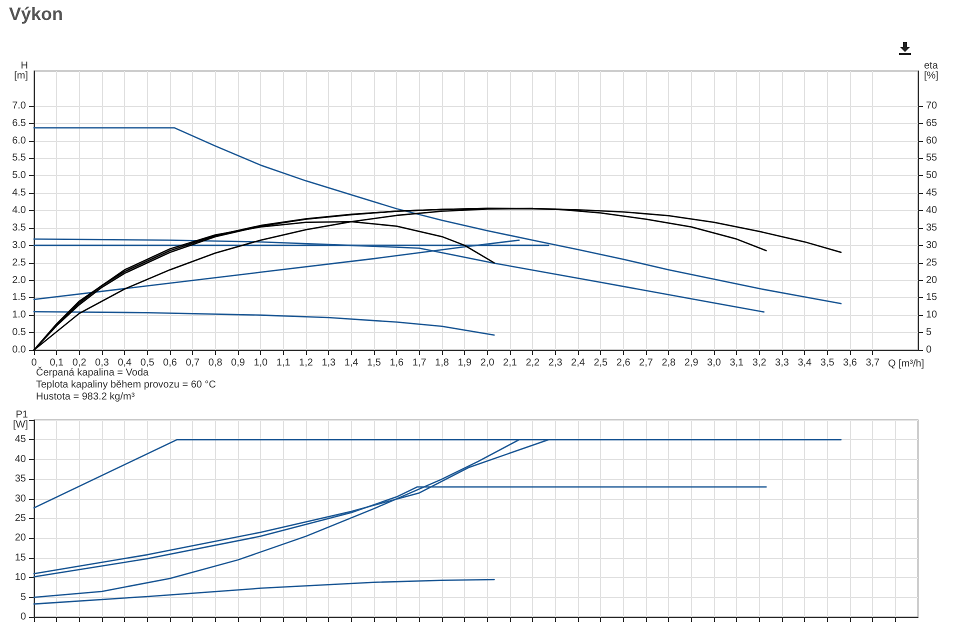  Describe the element at coordinates (932, 210) in the screenshot. I see `y2-tick-label: 40` at that location.